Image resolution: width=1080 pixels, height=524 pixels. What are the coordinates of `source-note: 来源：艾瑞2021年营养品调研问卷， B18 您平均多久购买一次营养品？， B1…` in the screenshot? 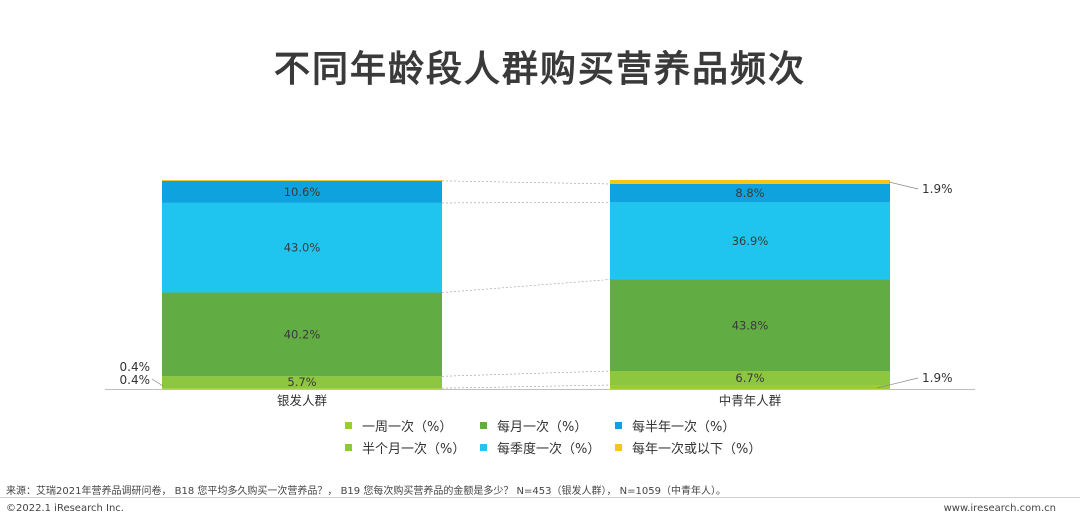 It's located at (366, 491).